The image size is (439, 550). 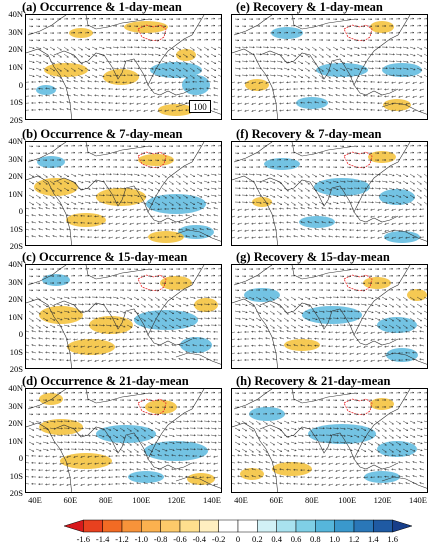 I want to click on panel-title-a: (a) Occurrence & 1-day-mean, so click(x=102, y=7).